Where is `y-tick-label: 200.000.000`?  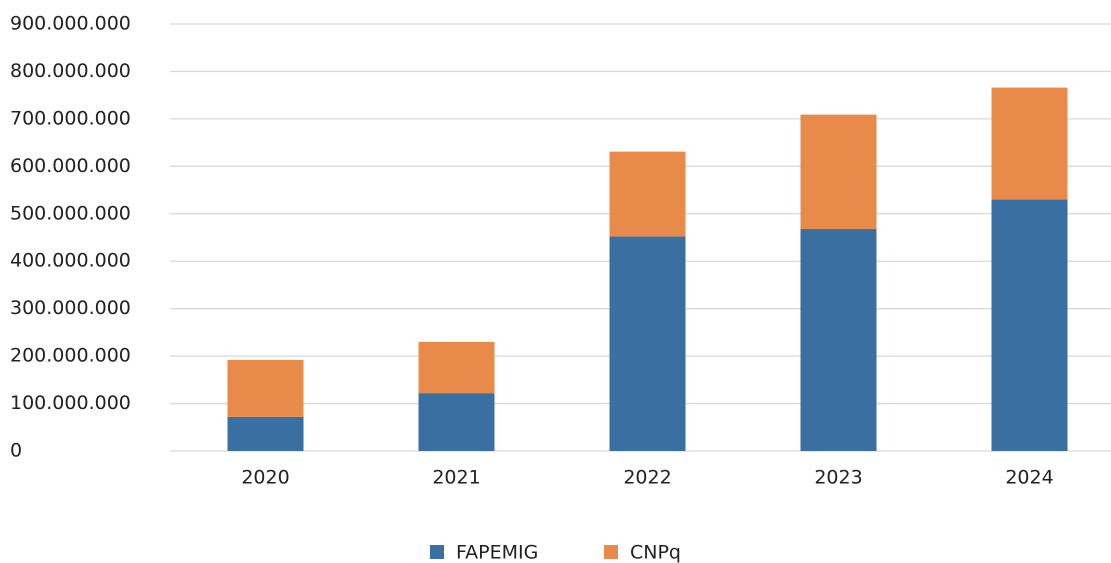
y-tick-label: 200.000.000 is located at coordinates (70, 356).